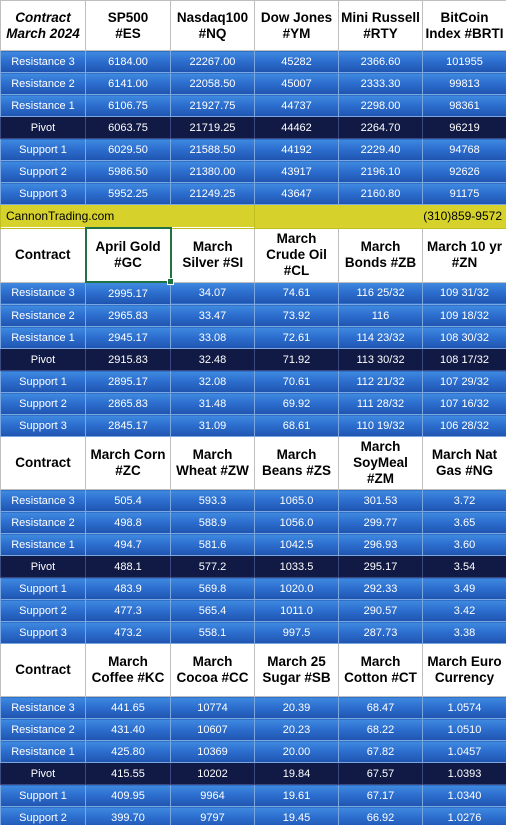 Image resolution: width=506 pixels, height=825 pixels. What do you see at coordinates (296, 707) in the screenshot?
I see `level-value: 20.39` at bounding box center [296, 707].